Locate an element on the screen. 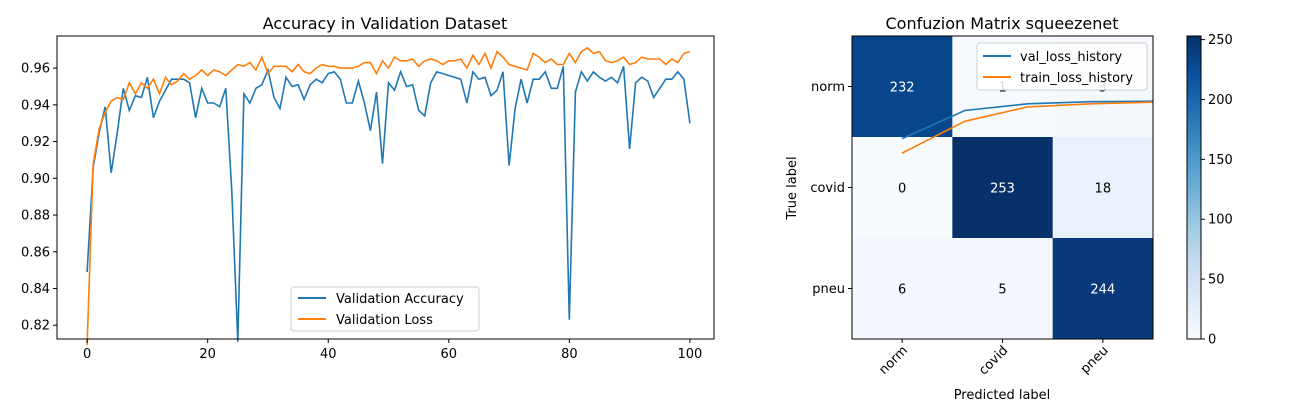 The width and height of the screenshot is (1300, 404). confusion-matrix-y-ticks: norm covid pneu is located at coordinates (831, 188).